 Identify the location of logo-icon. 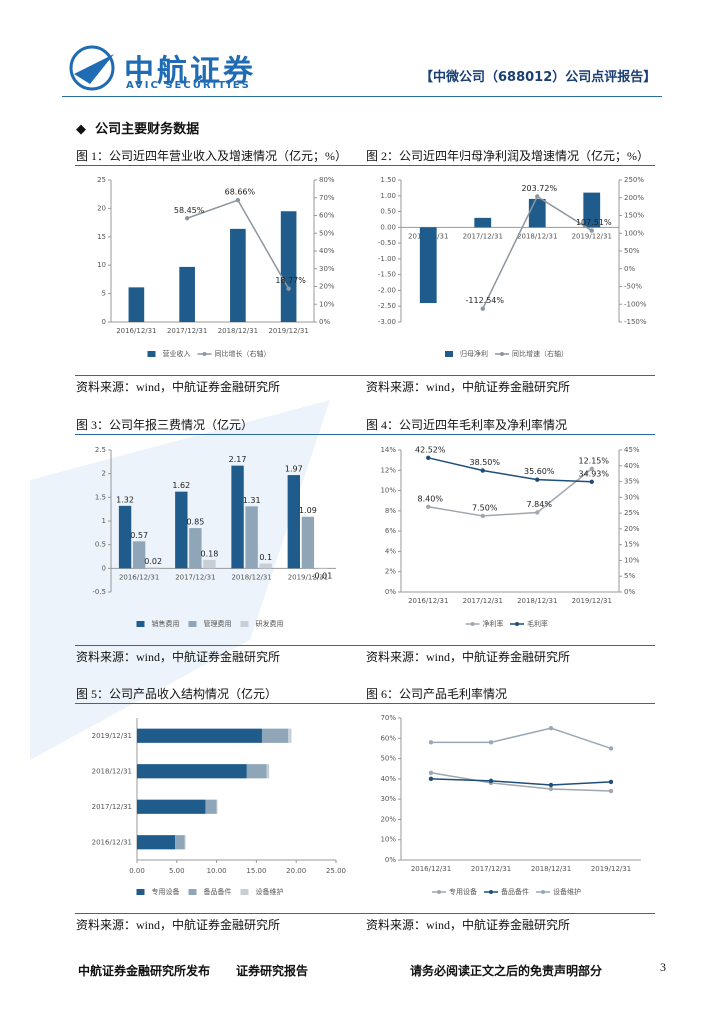
(92, 68).